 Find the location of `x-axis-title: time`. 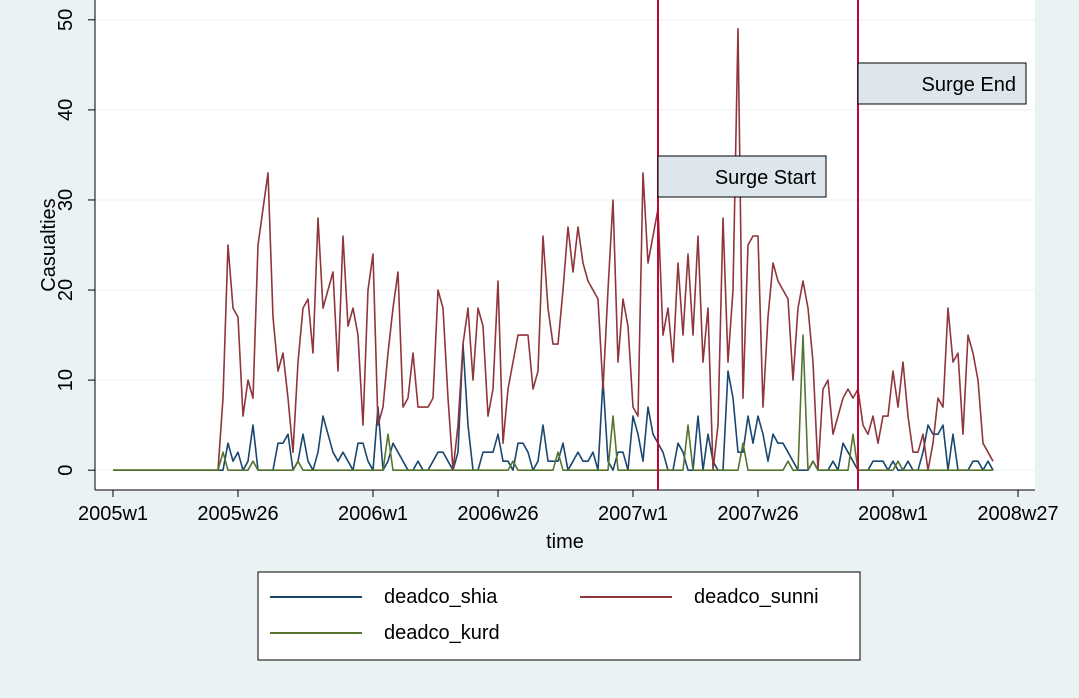

x-axis-title: time is located at coordinates (565, 542).